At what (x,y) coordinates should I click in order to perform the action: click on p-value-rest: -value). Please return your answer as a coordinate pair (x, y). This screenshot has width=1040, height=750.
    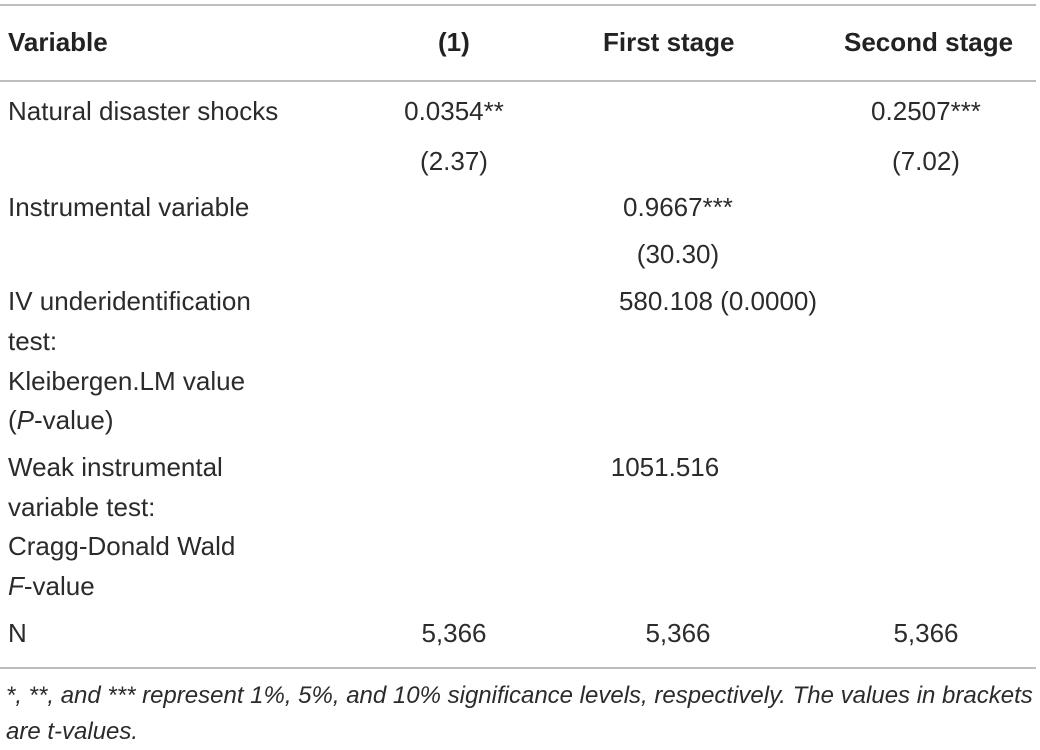
    Looking at the image, I should click on (74, 420).